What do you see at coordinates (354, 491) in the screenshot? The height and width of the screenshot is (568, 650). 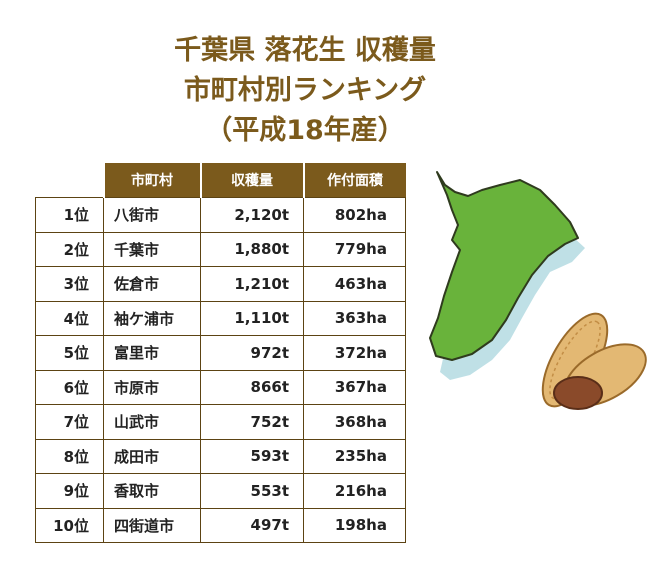 I see `area-cell: 216ha` at bounding box center [354, 491].